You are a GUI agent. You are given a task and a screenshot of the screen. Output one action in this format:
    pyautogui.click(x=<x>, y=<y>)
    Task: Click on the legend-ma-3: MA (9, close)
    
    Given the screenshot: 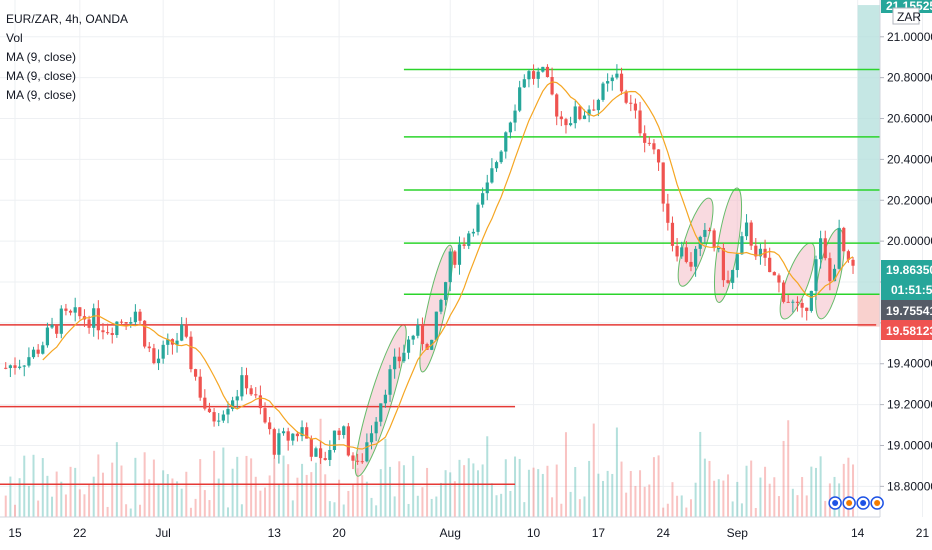 What is the action you would take?
    pyautogui.click(x=41, y=95)
    